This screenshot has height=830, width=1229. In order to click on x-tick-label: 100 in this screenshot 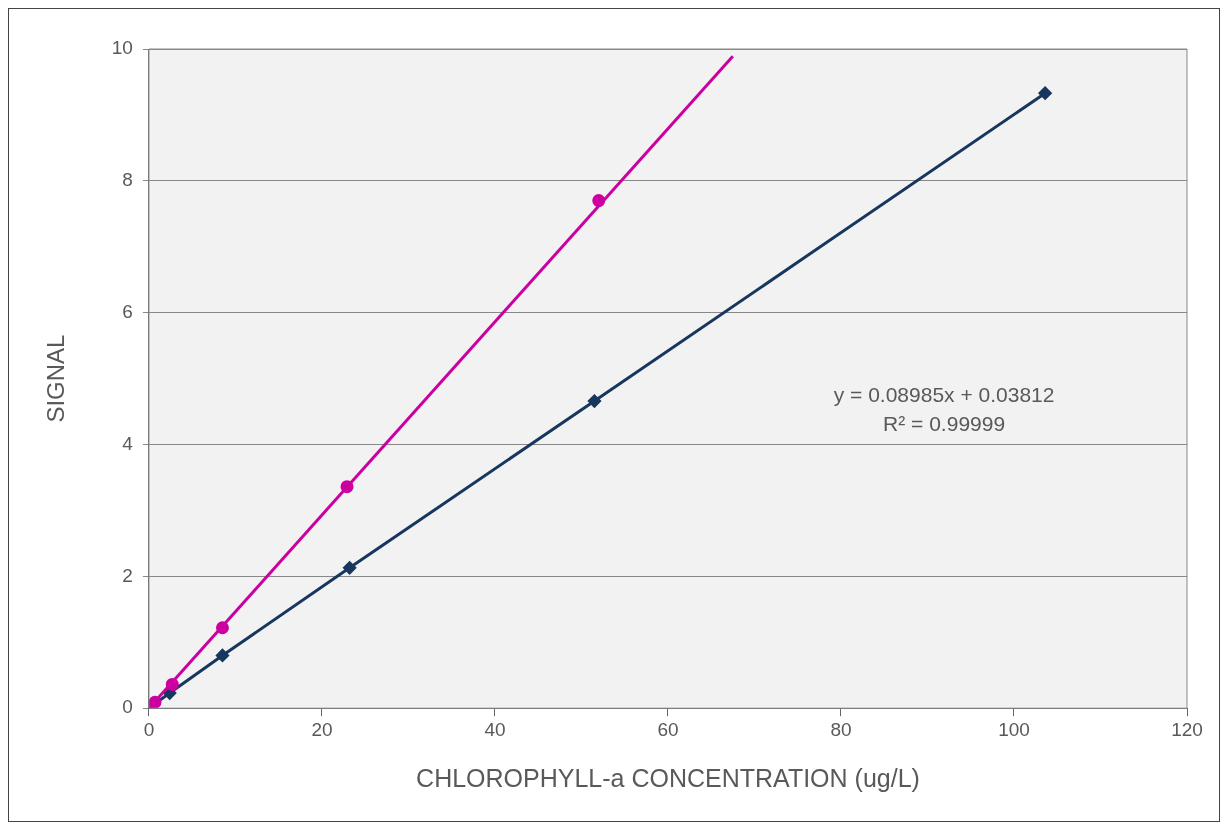, I will do `click(1014, 729)`.